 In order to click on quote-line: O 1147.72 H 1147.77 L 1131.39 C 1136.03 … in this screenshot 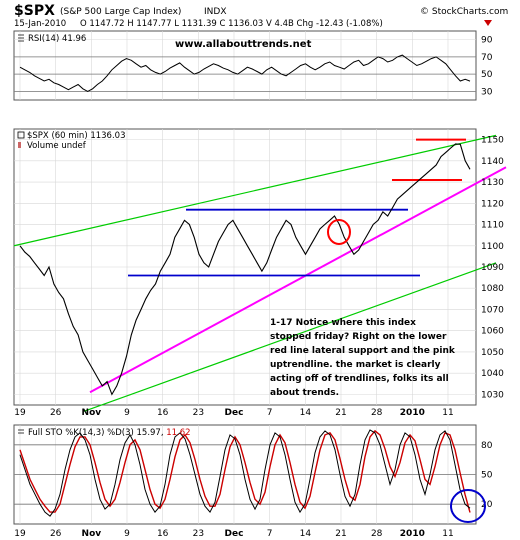, I will do `click(231, 24)`.